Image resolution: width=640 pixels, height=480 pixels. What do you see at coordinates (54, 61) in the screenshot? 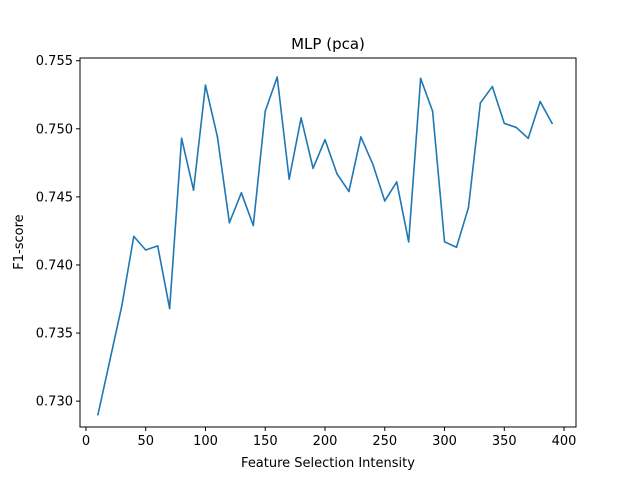
I see `y-tick-label: 0.755` at bounding box center [54, 61].